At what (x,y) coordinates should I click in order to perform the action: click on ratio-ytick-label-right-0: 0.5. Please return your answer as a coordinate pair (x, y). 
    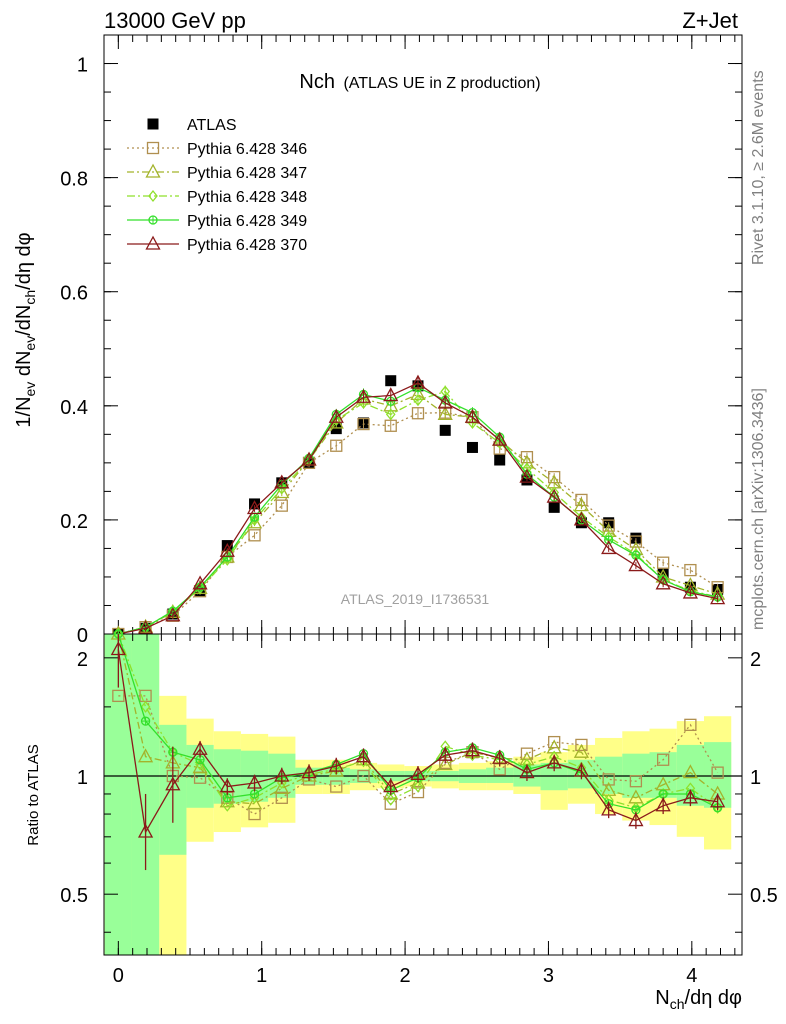
    Looking at the image, I should click on (764, 896).